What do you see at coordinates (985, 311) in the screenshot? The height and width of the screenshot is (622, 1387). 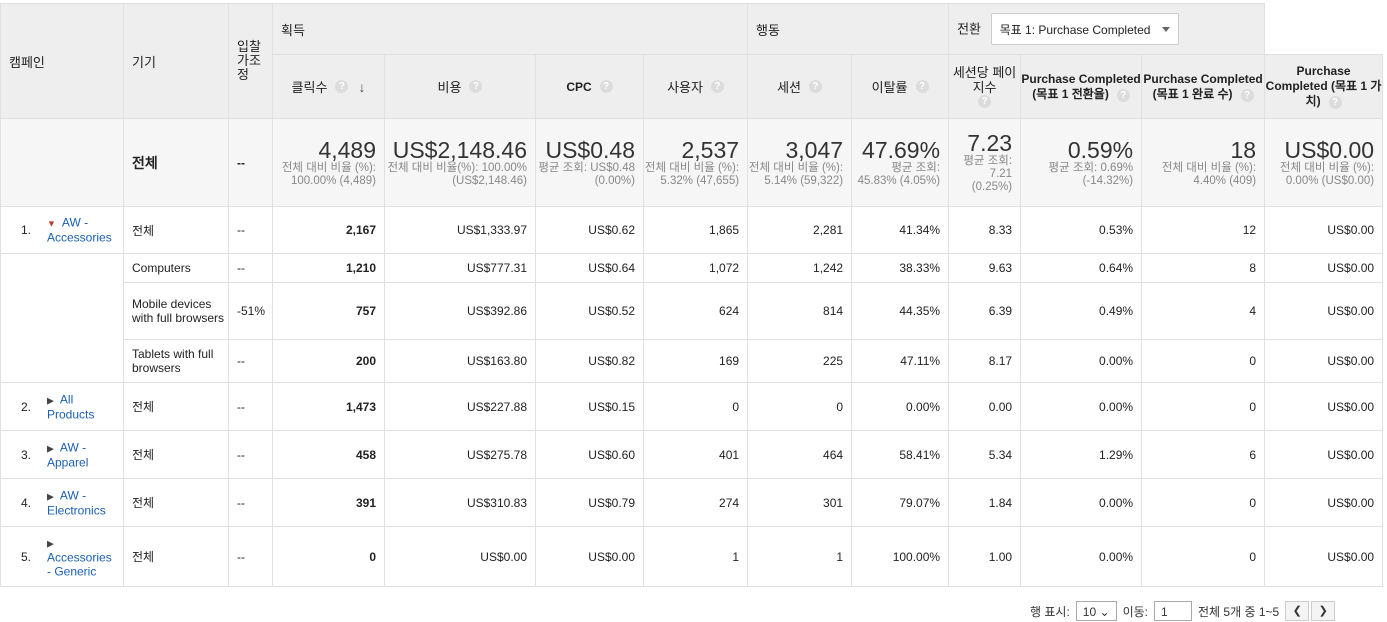 I see `pages-cell: 6.39` at bounding box center [985, 311].